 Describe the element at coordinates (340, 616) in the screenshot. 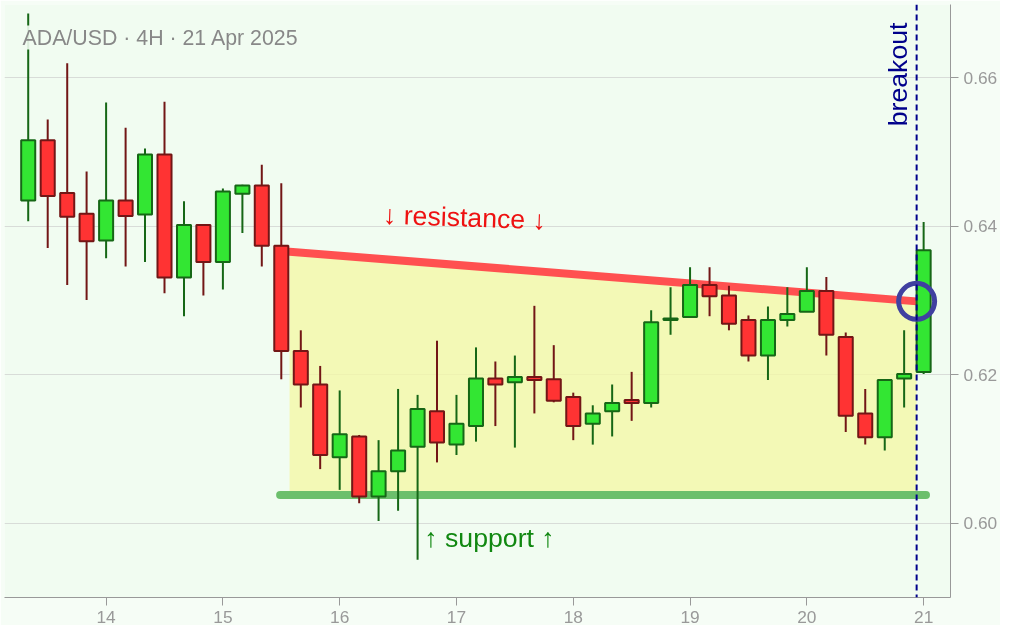

I see `x-tick-label: 16` at that location.